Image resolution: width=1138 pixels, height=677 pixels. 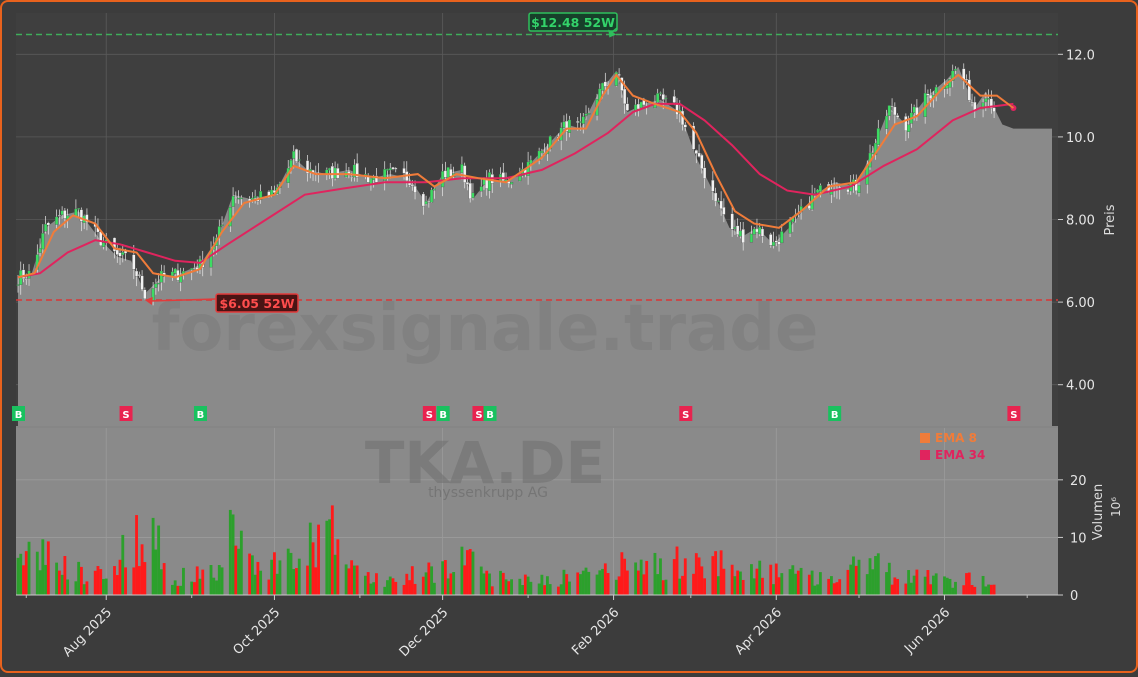 What do you see at coordinates (1078, 538) in the screenshot?
I see `volume-tick-label: 10` at bounding box center [1078, 538].